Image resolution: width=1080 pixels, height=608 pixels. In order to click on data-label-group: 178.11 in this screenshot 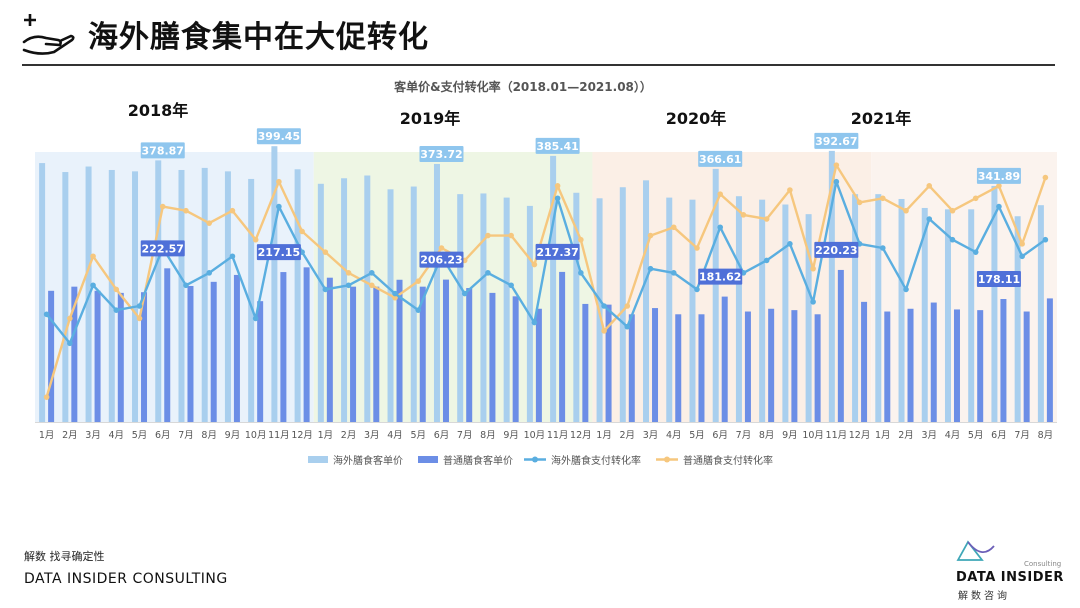, I will do `click(998, 279)`.